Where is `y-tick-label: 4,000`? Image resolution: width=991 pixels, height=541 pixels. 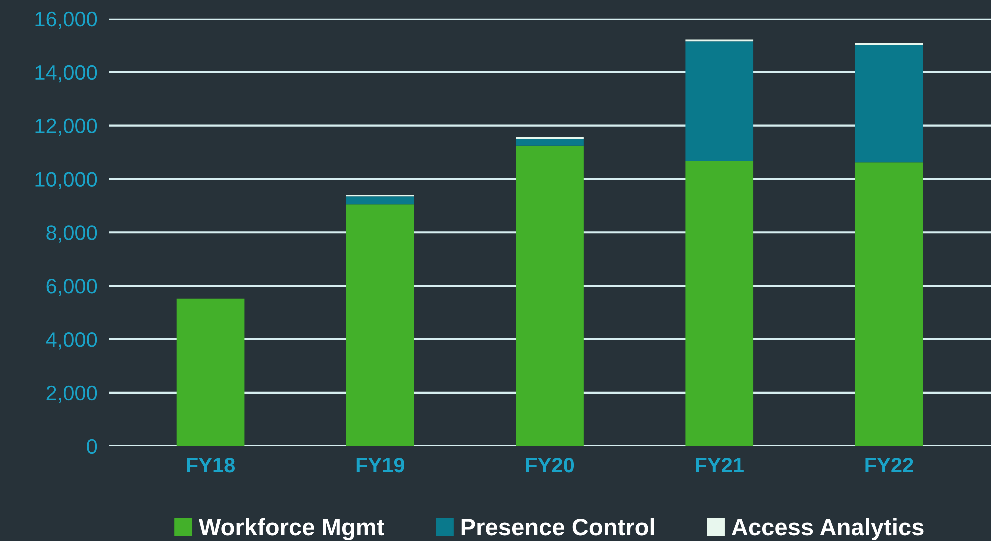 y-tick-label: 4,000 is located at coordinates (72, 341).